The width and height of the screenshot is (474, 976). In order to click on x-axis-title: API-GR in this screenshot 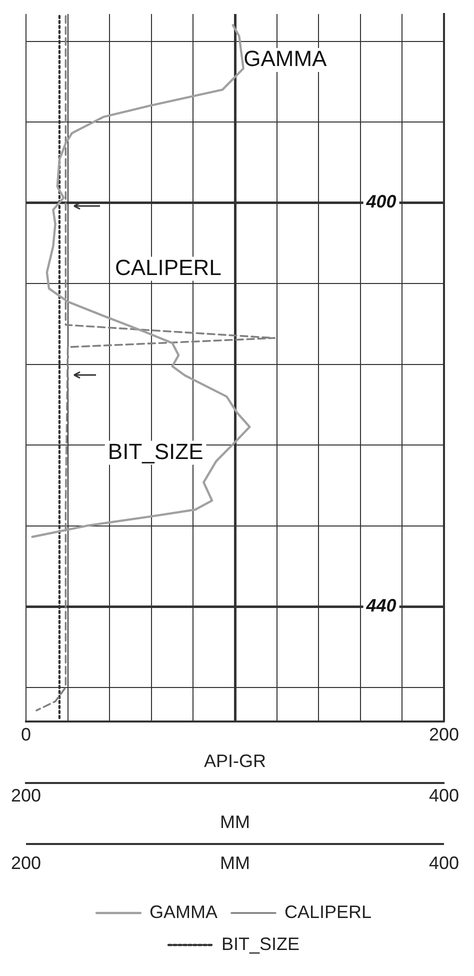, I will do `click(235, 760)`.